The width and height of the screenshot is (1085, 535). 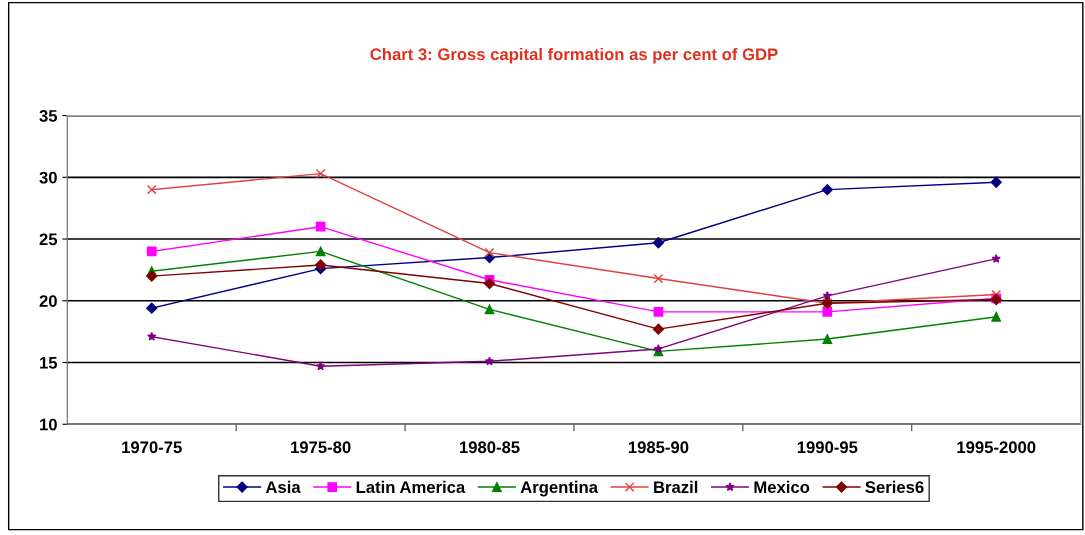 What do you see at coordinates (559, 488) in the screenshot?
I see `legend-label: Argentina` at bounding box center [559, 488].